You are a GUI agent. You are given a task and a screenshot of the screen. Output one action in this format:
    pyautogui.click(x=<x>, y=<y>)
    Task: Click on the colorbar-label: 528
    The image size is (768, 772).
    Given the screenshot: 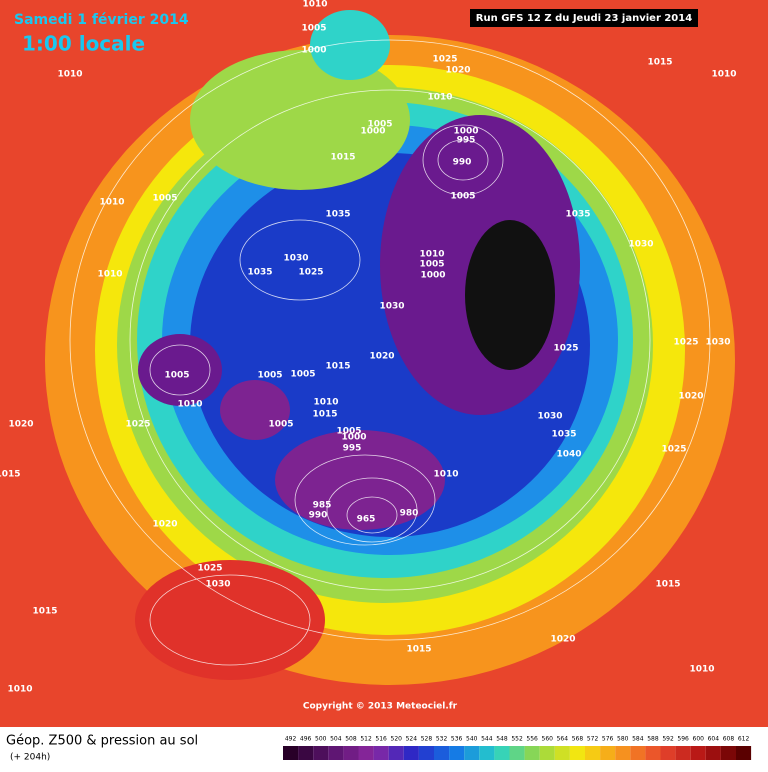 What is the action you would take?
    pyautogui.click(x=427, y=739)
    